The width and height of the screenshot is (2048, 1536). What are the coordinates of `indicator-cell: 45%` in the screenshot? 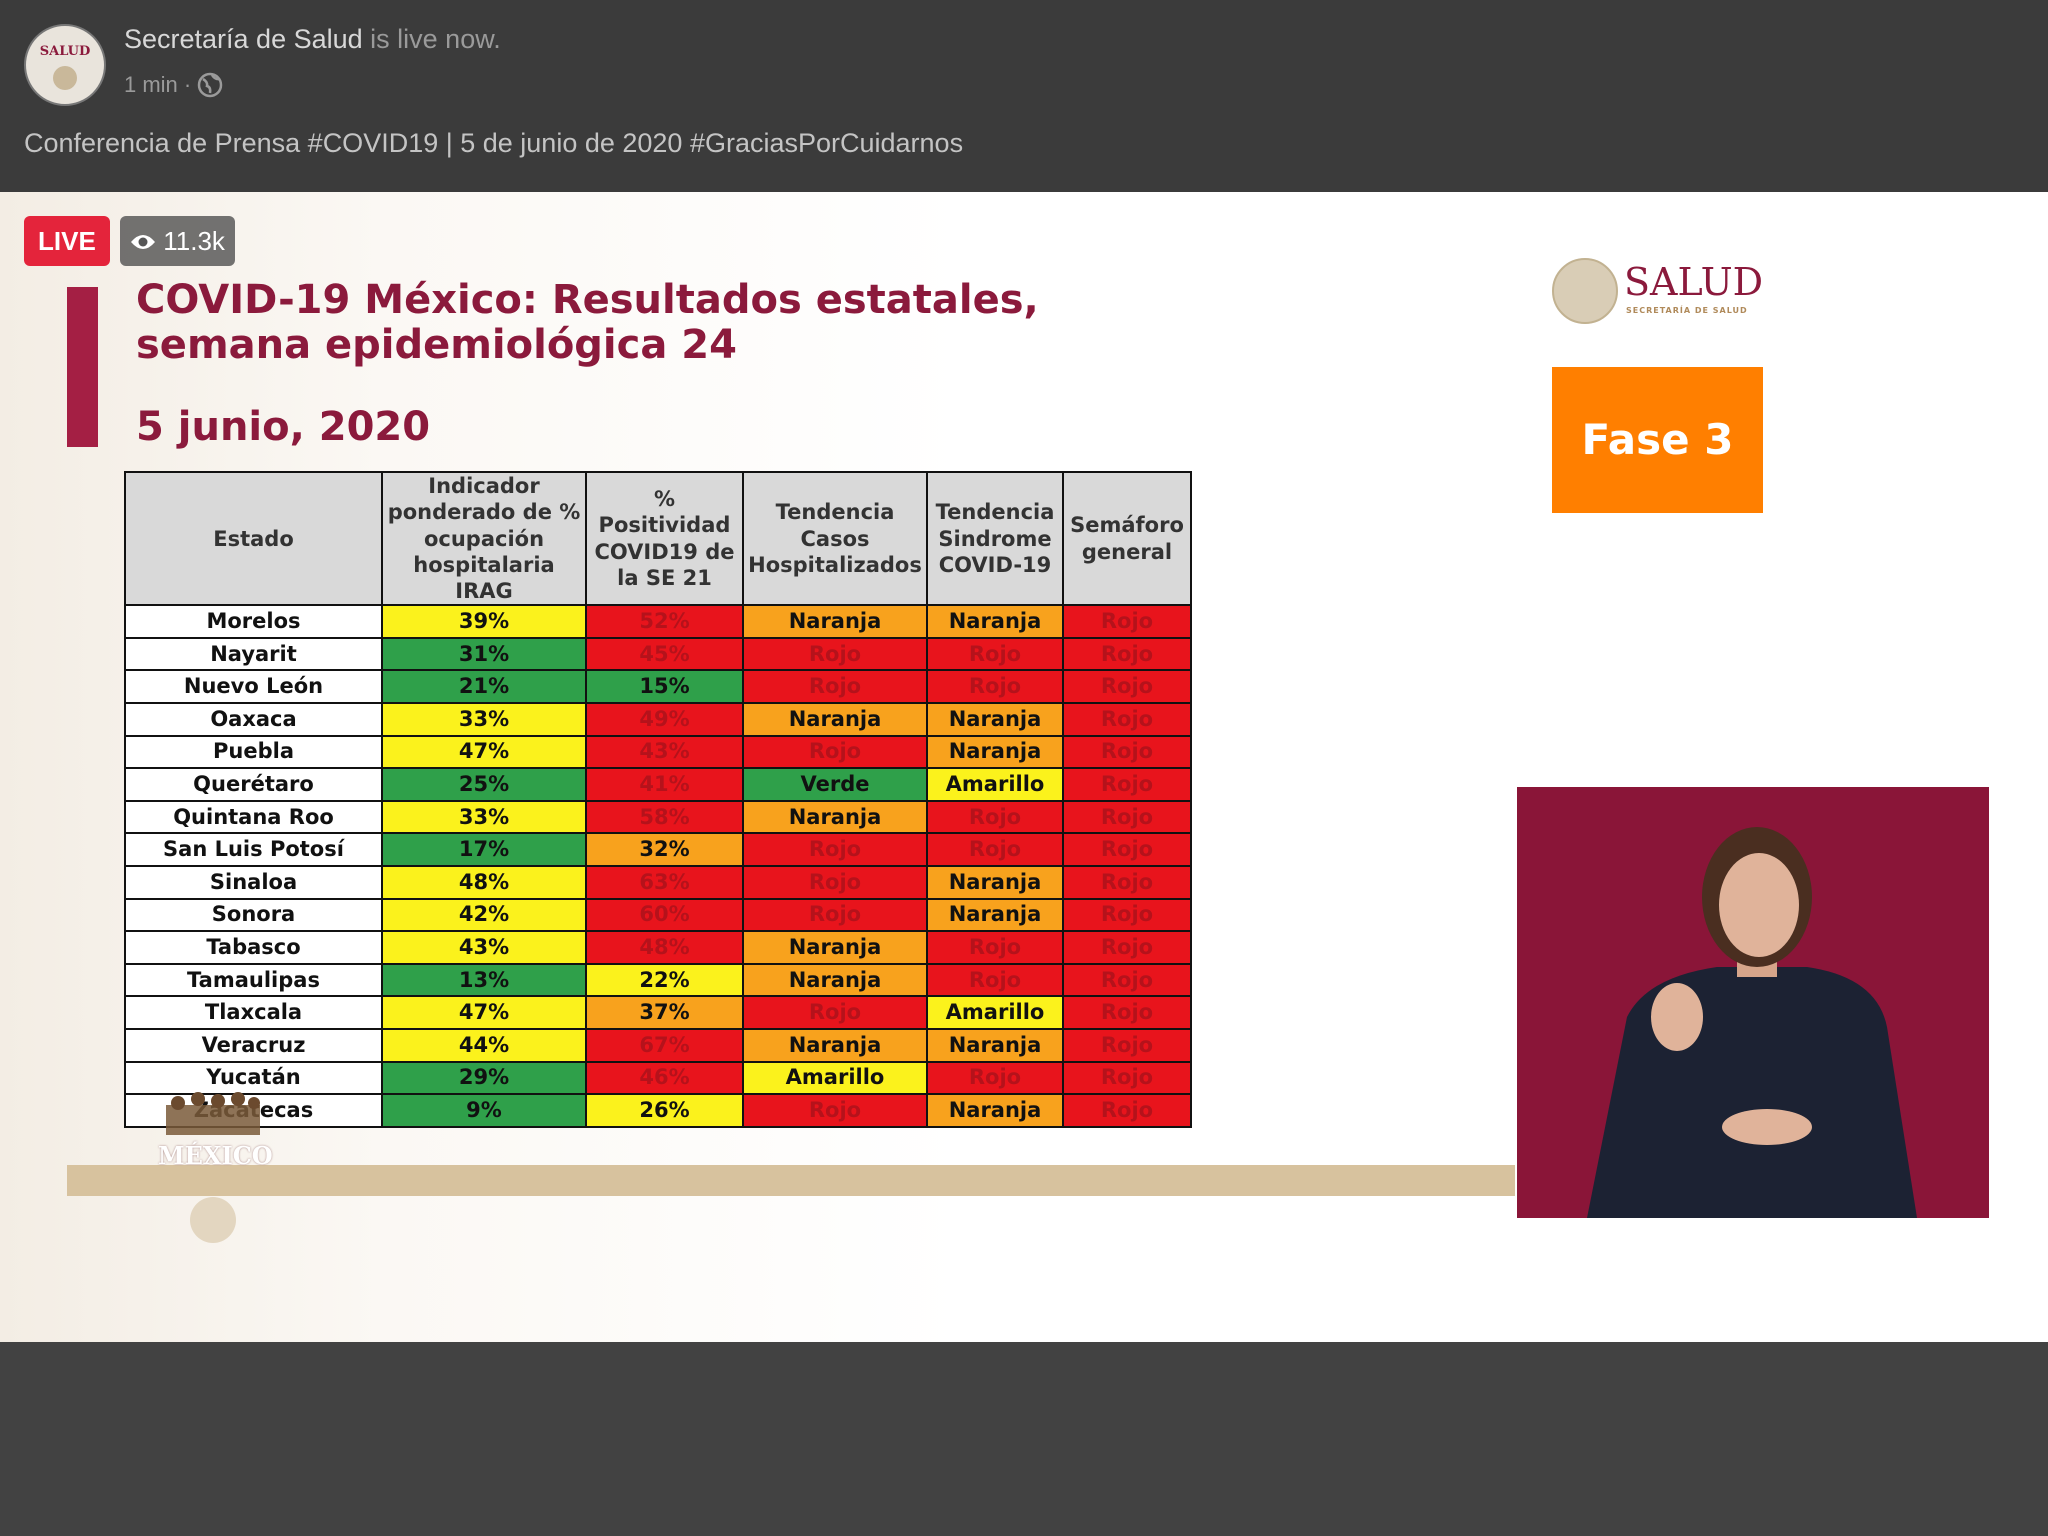 It's located at (664, 654).